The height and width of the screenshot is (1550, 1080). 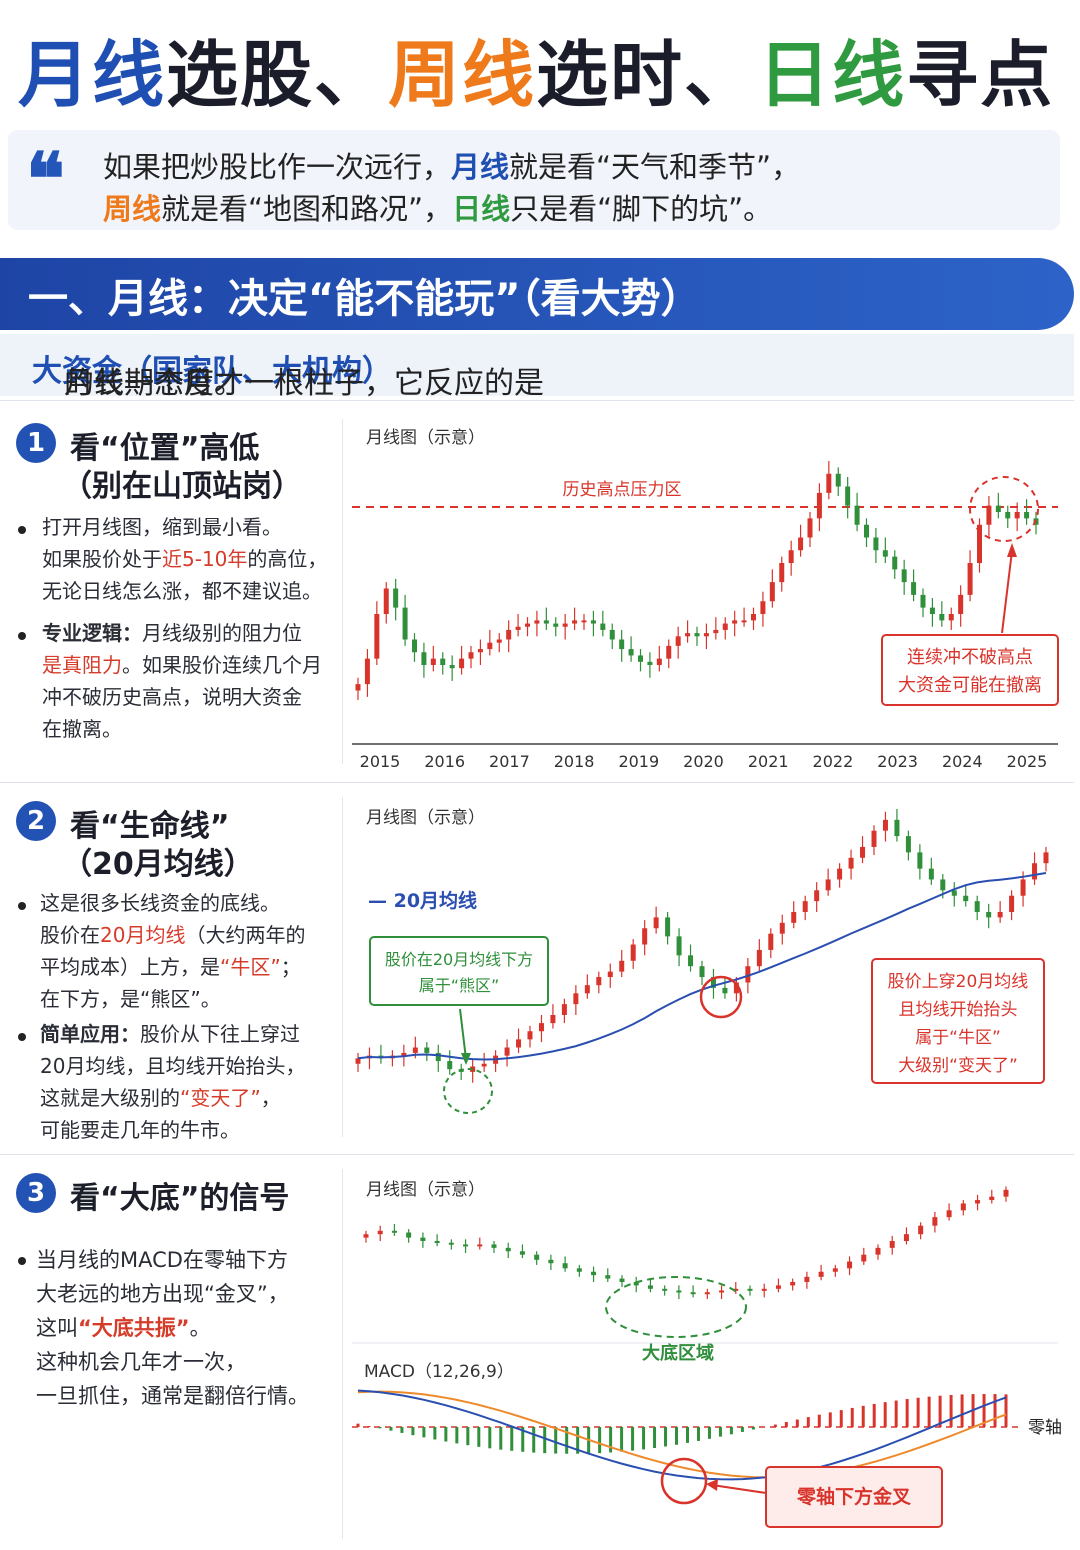 I want to click on text-line: 这叫“大底共振”。, so click(x=172, y=1328).